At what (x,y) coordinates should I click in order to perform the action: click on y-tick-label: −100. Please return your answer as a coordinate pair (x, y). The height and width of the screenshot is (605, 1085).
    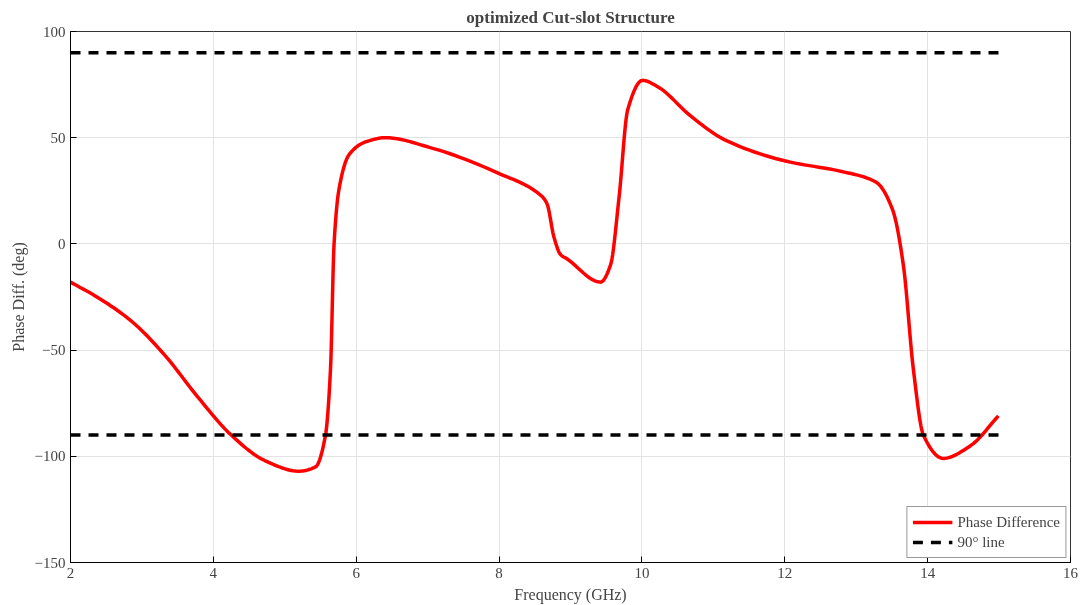
    Looking at the image, I should click on (50, 456).